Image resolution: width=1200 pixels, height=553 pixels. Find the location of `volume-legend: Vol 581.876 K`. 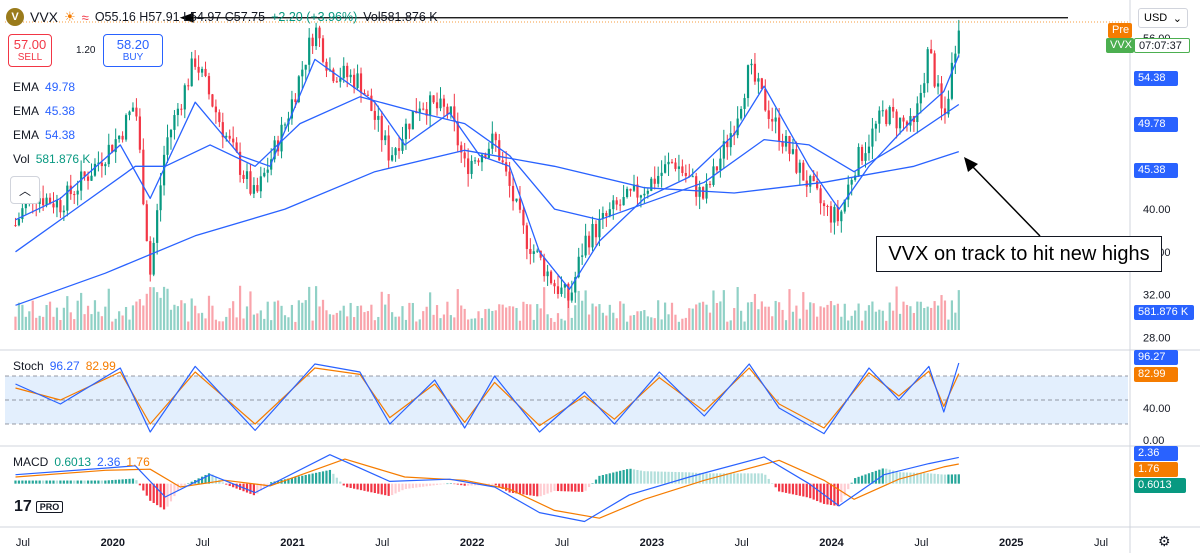

volume-legend: Vol 581.876 K is located at coordinates (51, 159).